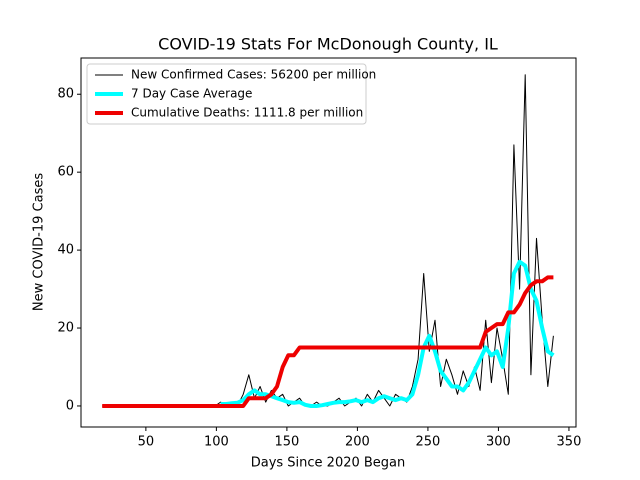  I want to click on legend-box, so click(226, 94).